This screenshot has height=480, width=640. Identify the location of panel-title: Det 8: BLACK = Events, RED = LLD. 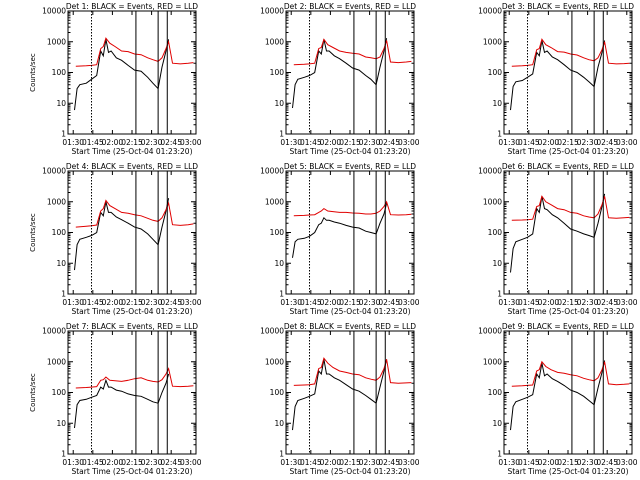
(350, 326).